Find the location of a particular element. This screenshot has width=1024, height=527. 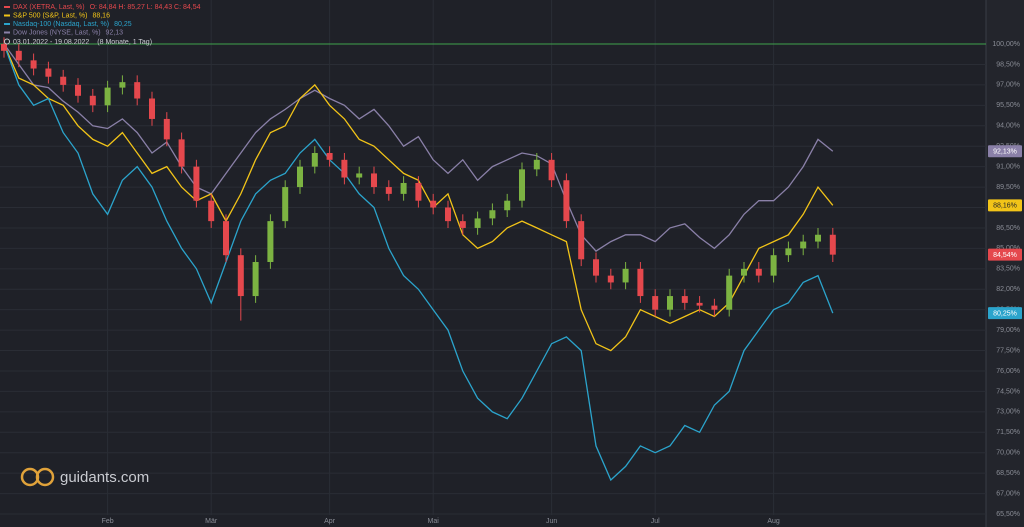

value-label: 92,13% is located at coordinates (1005, 152).